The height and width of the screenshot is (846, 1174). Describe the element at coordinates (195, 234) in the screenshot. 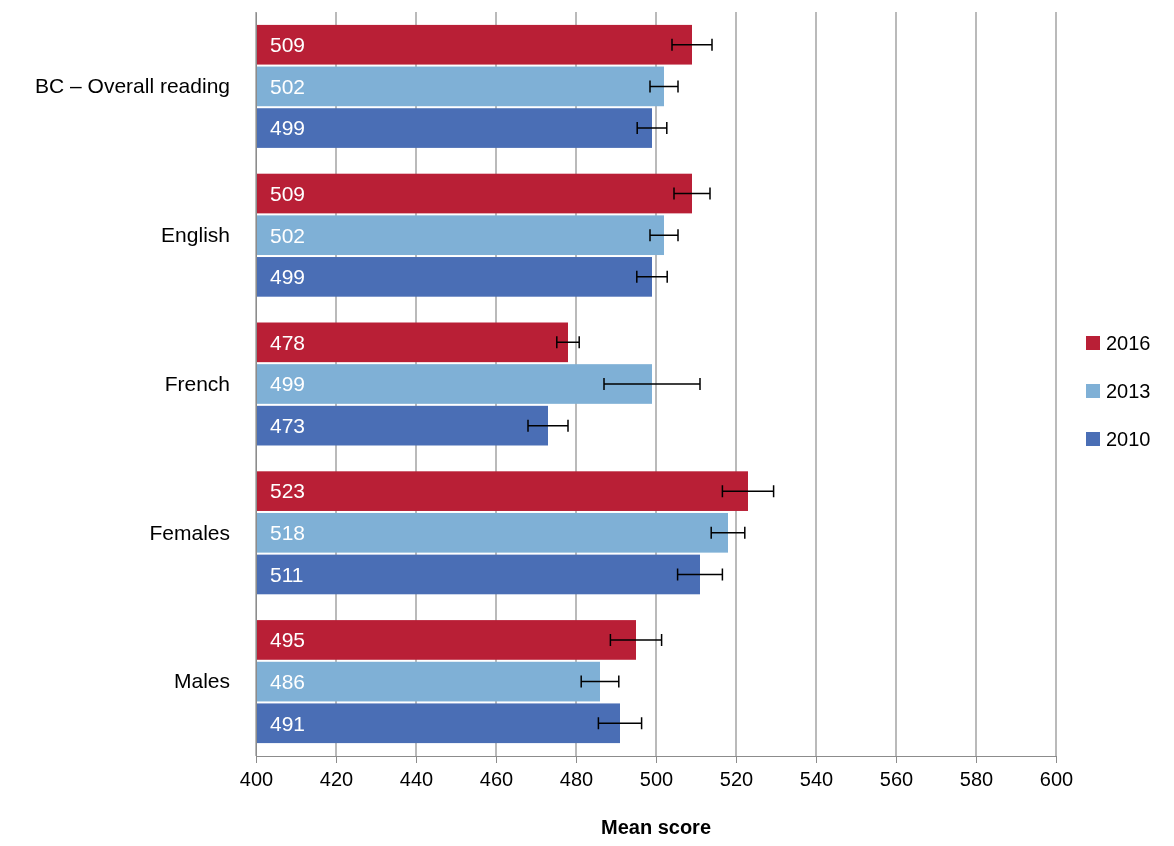

I see `y-tick-label: English` at that location.